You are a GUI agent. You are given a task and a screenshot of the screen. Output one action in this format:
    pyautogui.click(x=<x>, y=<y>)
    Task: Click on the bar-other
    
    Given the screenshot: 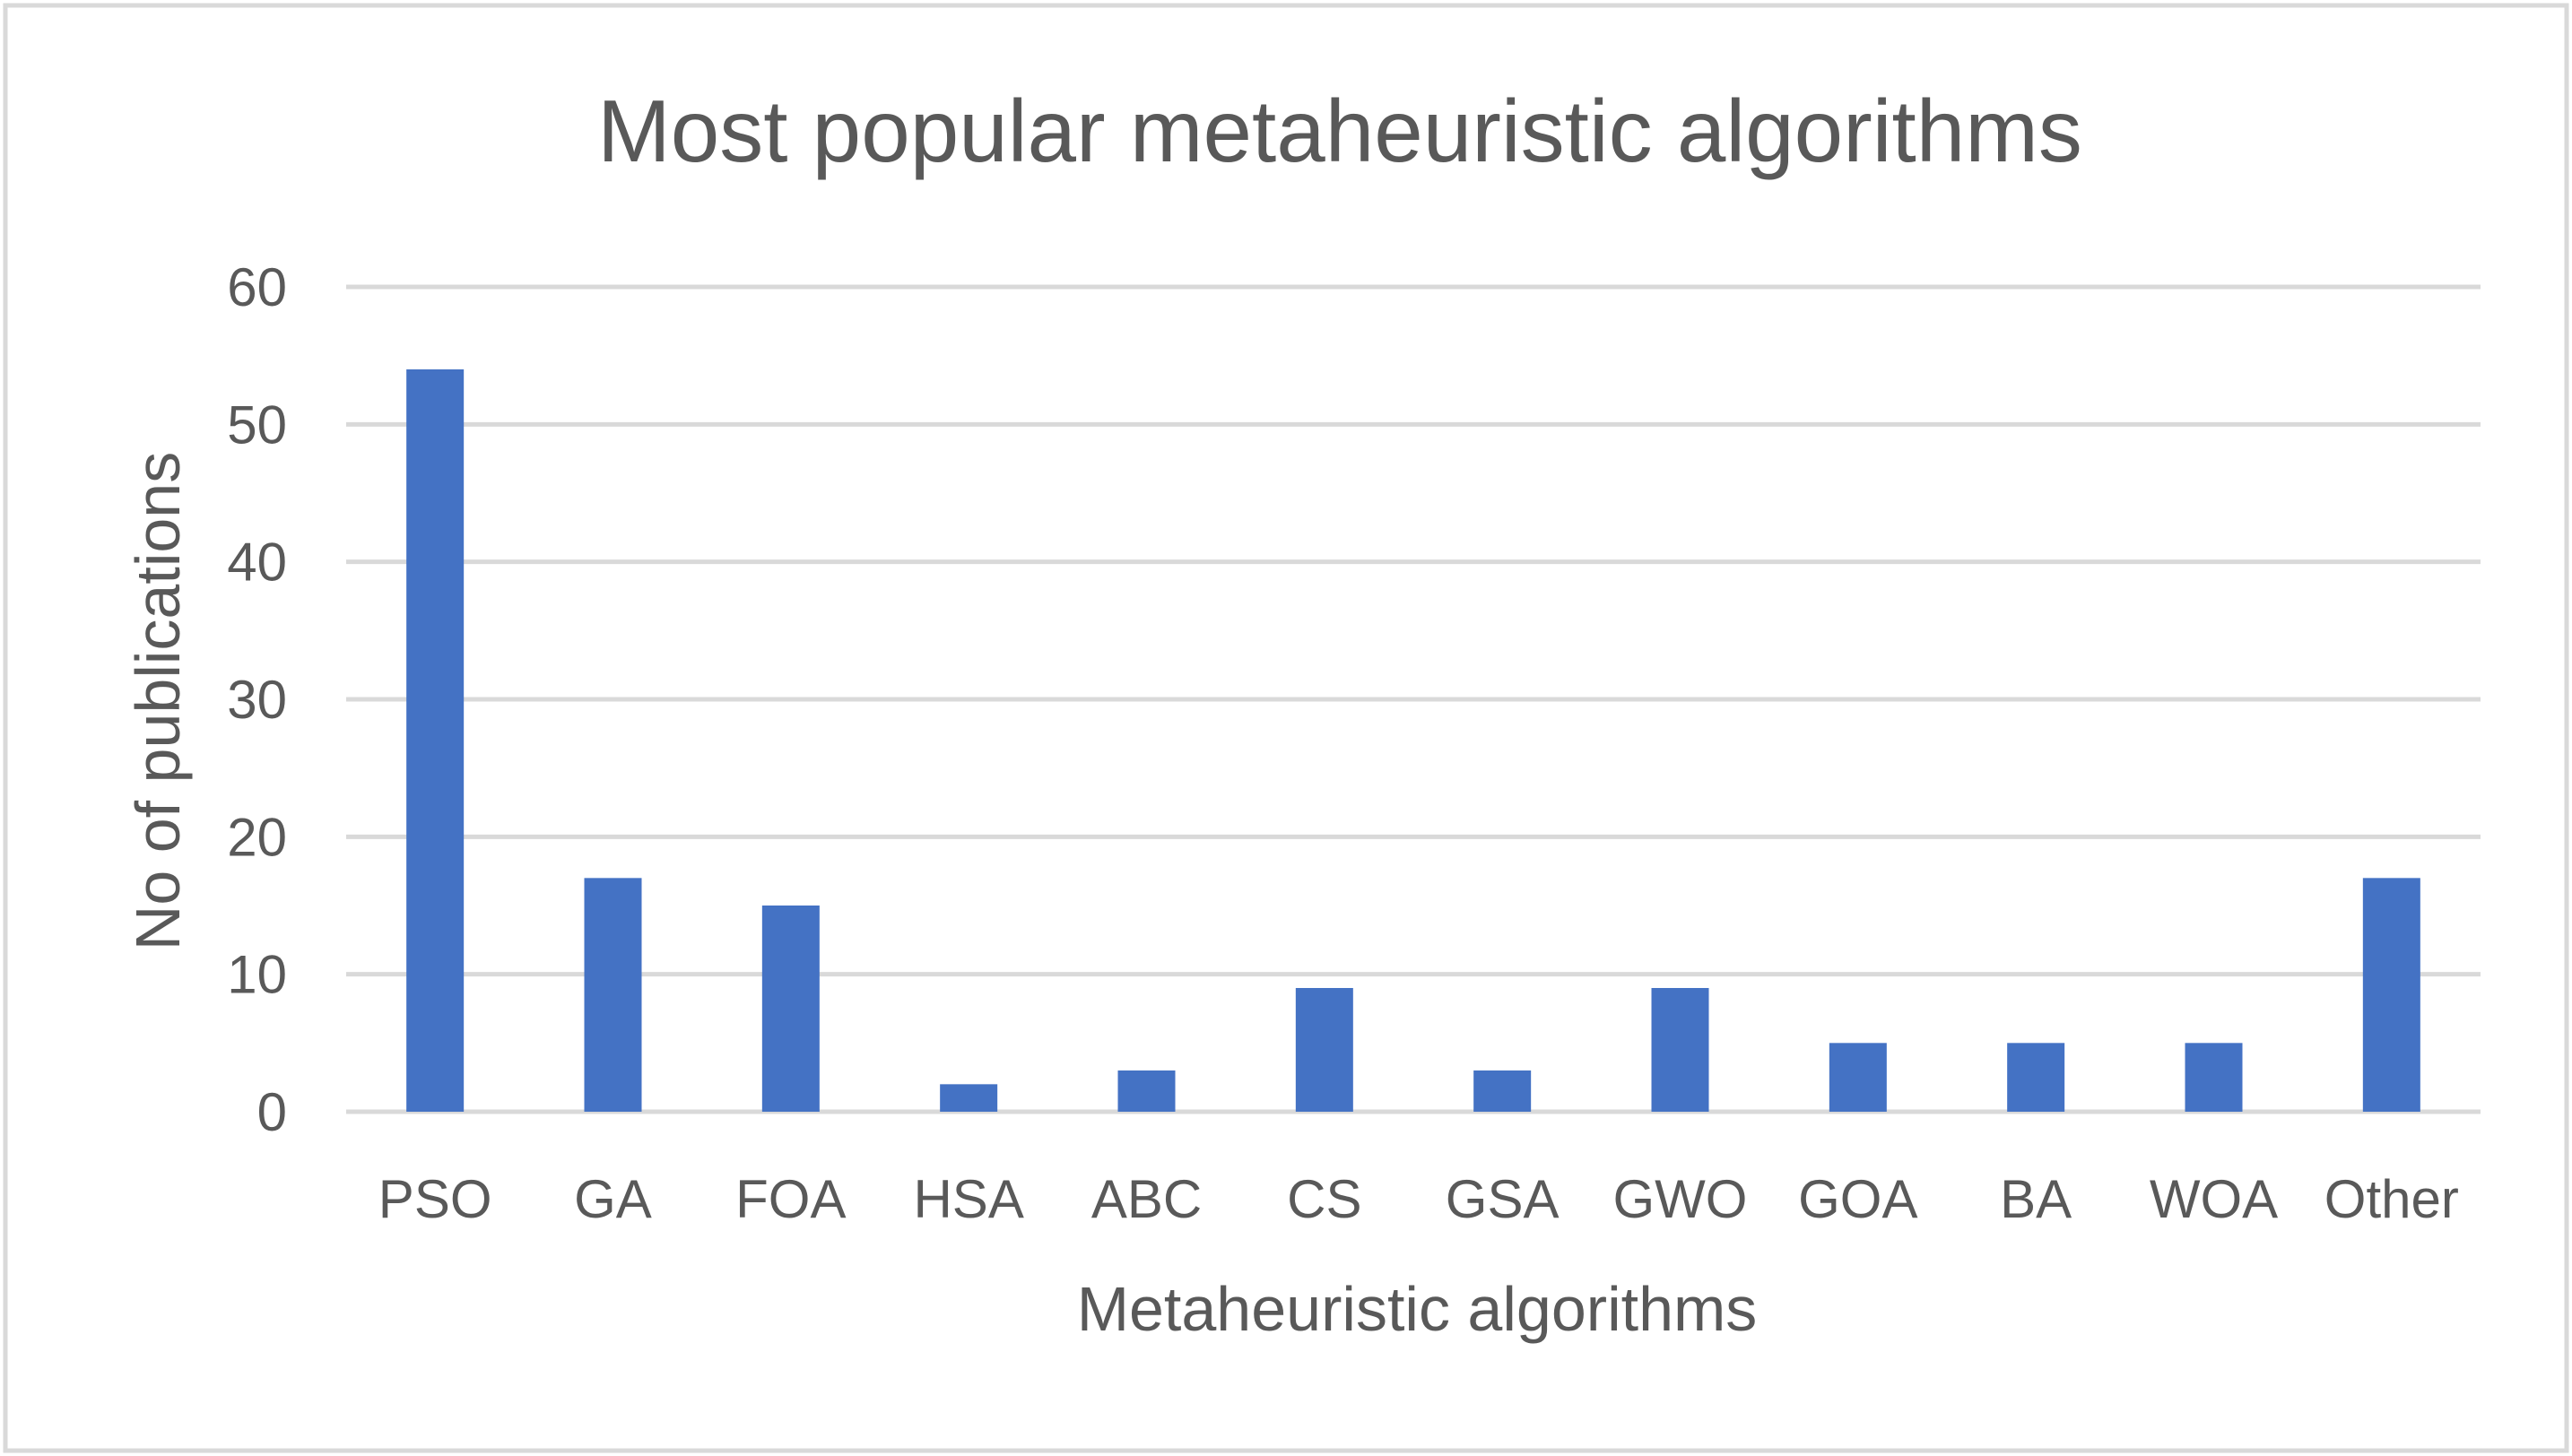 What is the action you would take?
    pyautogui.click(x=2391, y=995)
    